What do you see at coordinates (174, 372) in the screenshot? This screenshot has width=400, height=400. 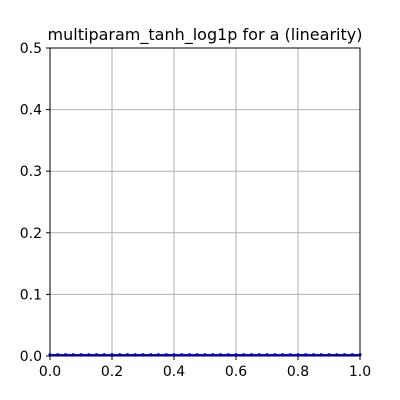 I see `x-tick-label: 0.4` at bounding box center [174, 372].